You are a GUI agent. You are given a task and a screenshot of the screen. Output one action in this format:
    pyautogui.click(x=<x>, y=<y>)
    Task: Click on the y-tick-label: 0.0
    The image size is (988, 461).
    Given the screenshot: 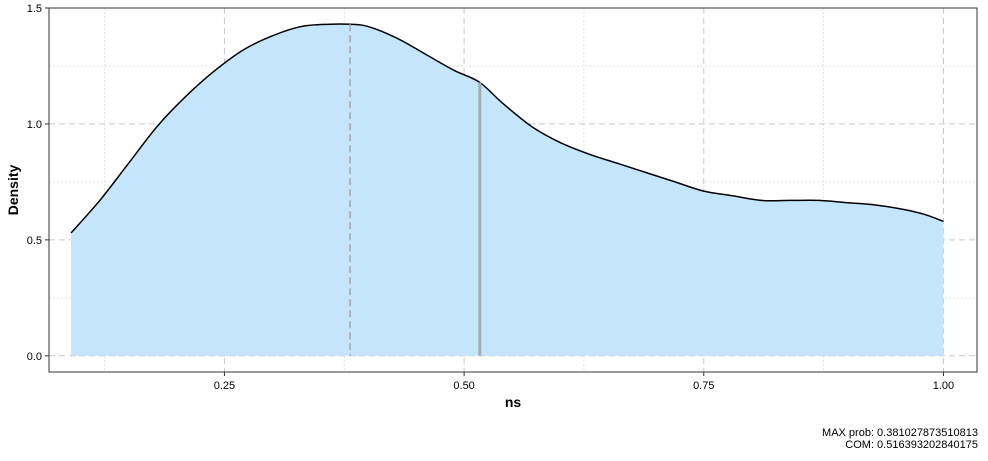 What is the action you would take?
    pyautogui.click(x=34, y=357)
    